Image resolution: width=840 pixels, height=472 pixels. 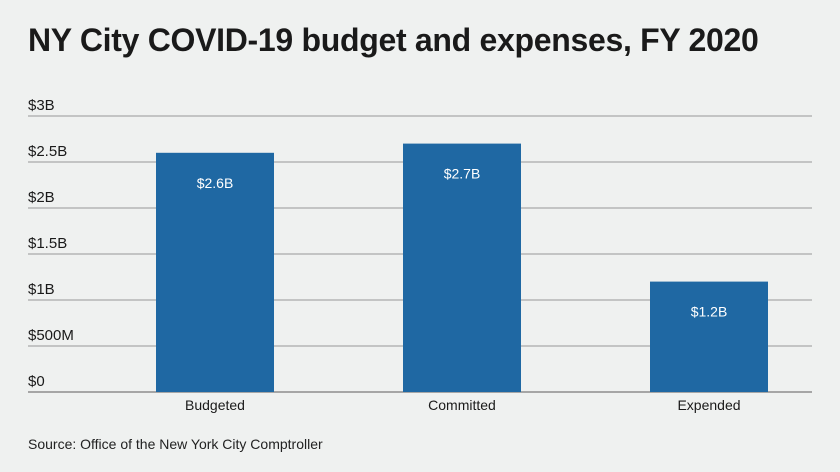 I want to click on y-tick-label: $1.5B, so click(x=47, y=243).